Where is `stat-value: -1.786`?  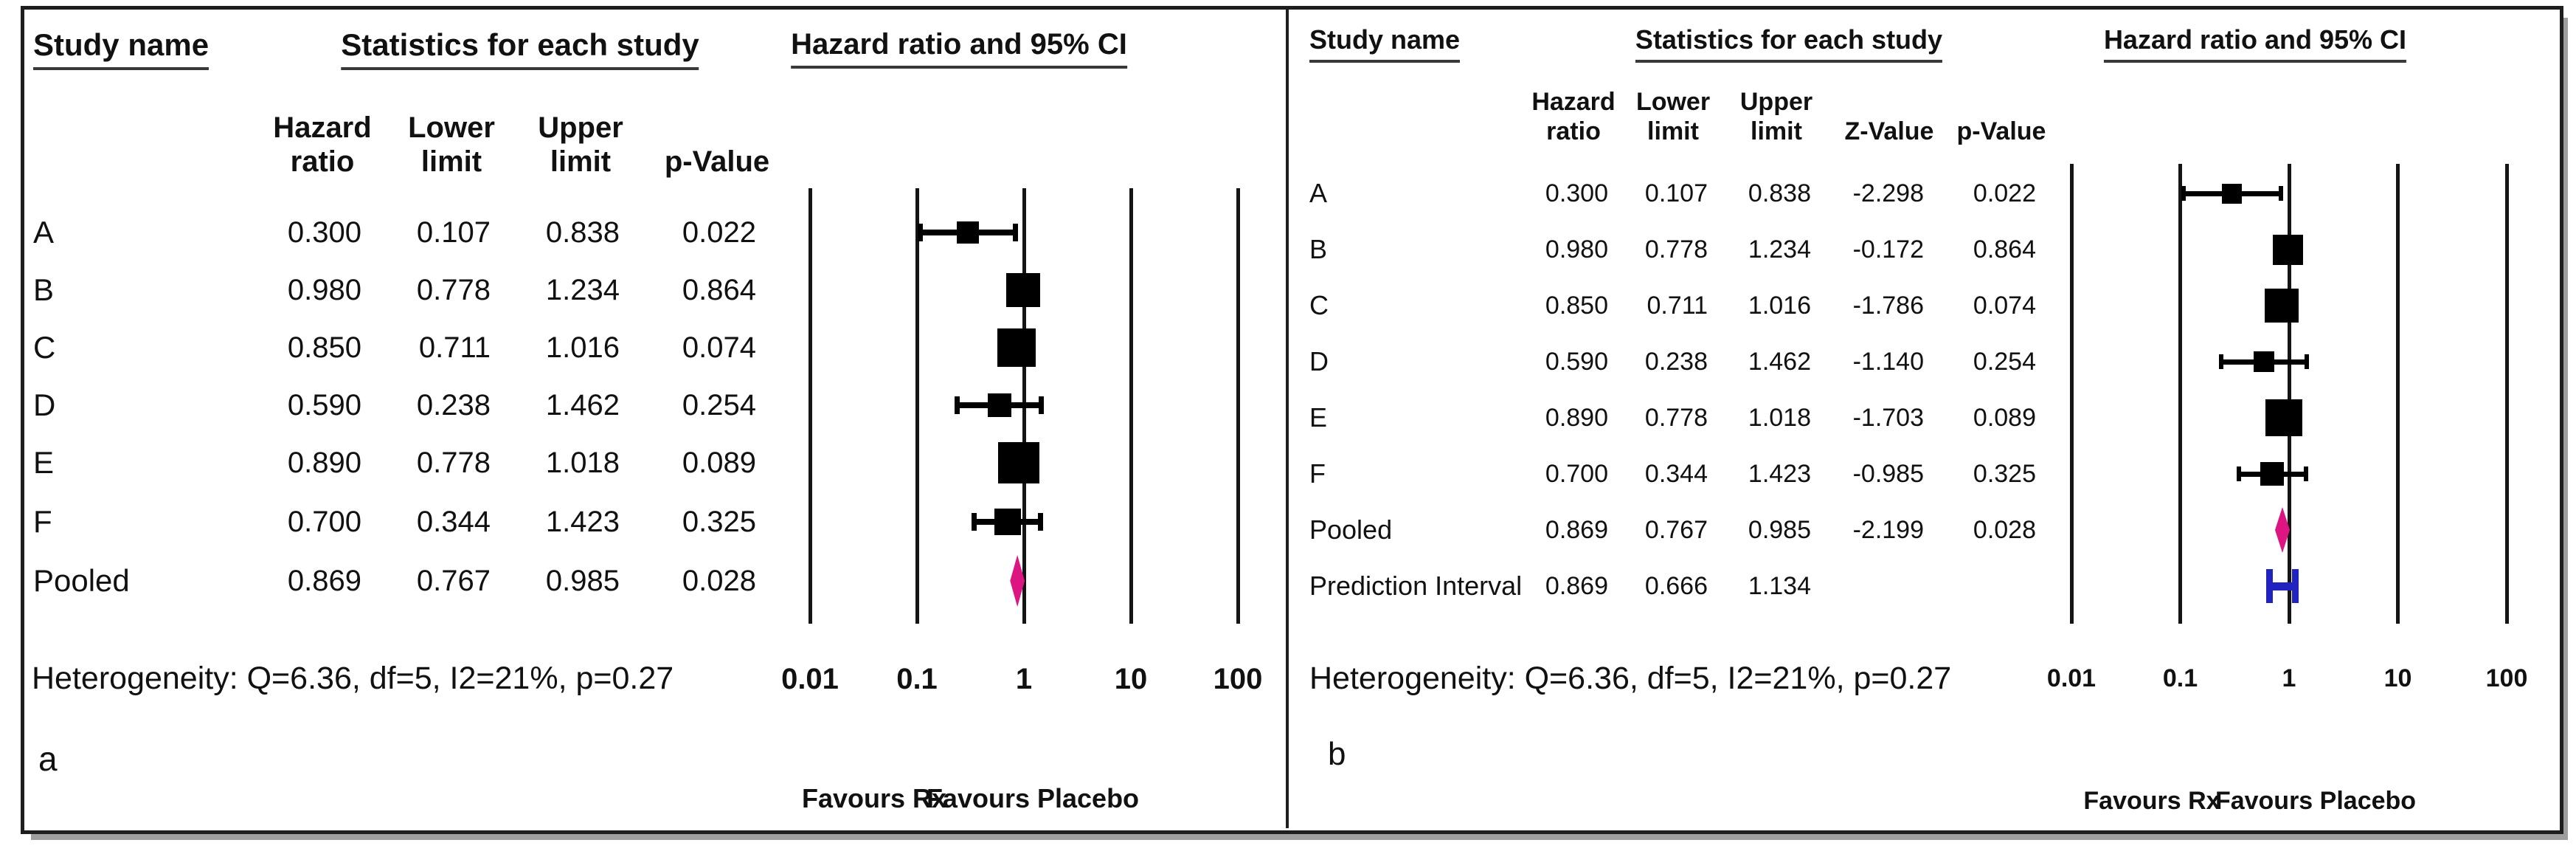 stat-value: -1.786 is located at coordinates (1888, 306).